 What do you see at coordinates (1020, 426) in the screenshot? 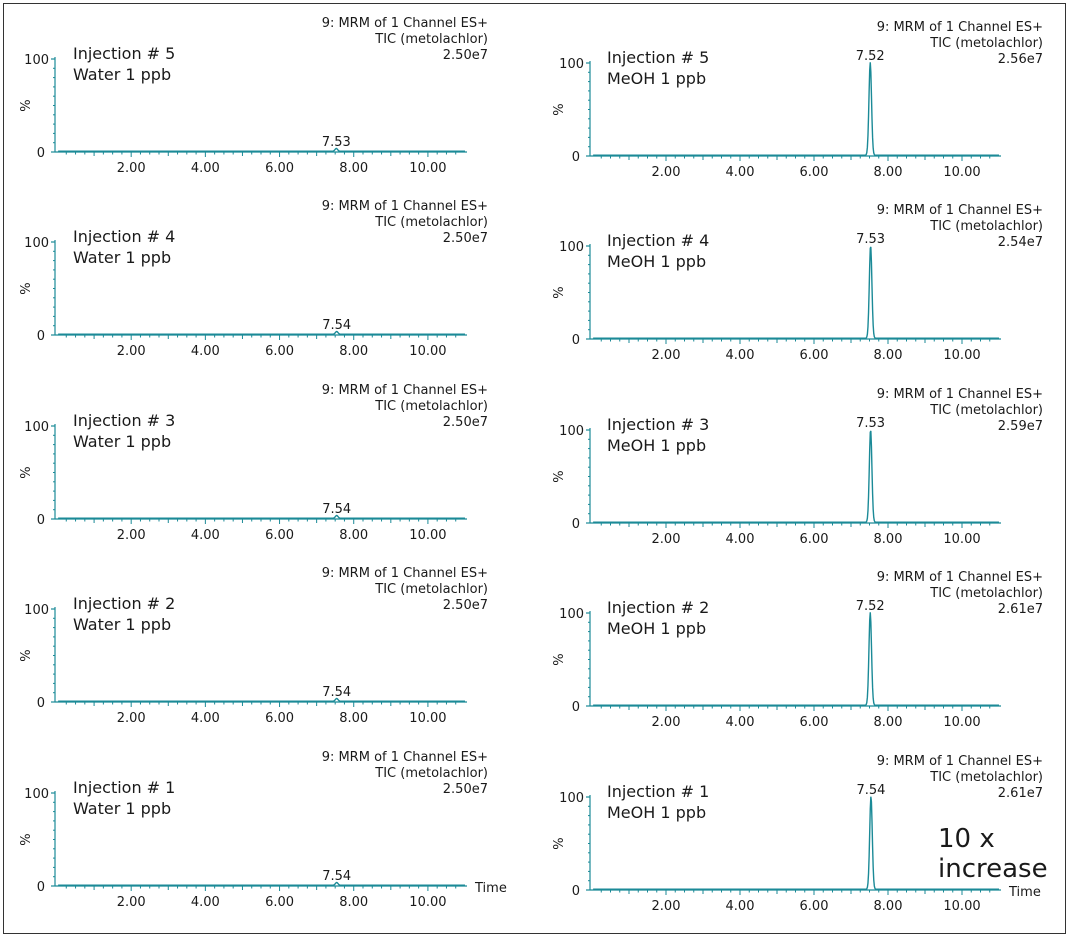
I see `panel-intensity: 2.59e7` at bounding box center [1020, 426].